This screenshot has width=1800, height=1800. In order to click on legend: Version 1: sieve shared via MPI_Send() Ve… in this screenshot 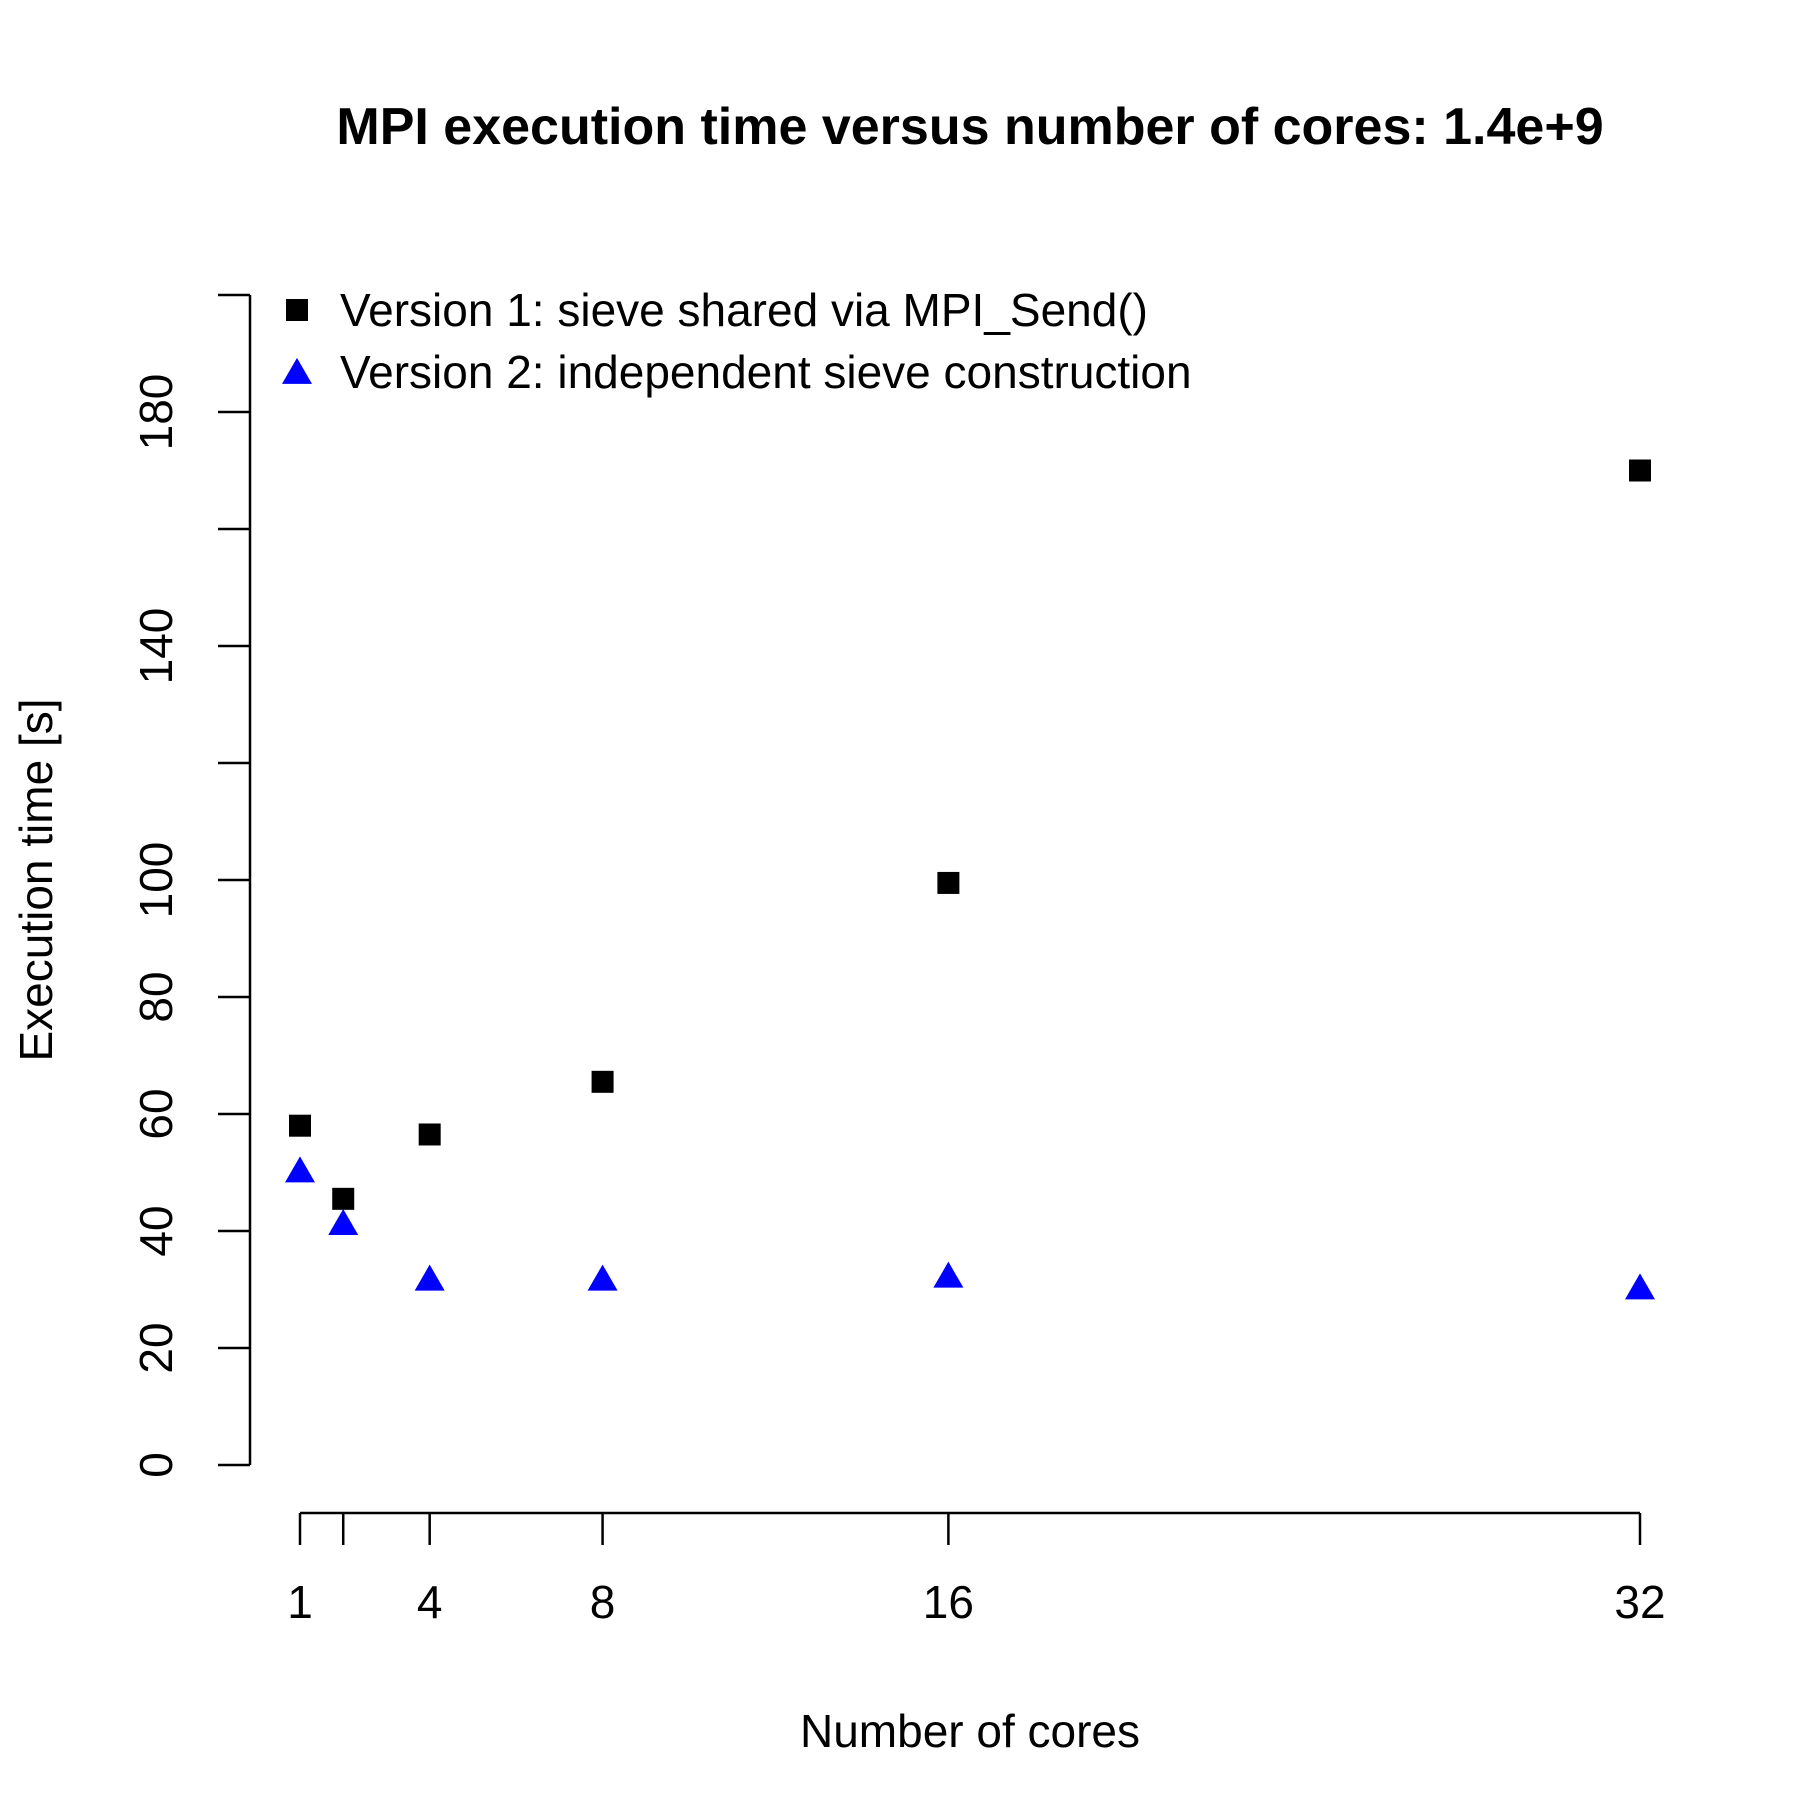, I will do `click(737, 341)`.